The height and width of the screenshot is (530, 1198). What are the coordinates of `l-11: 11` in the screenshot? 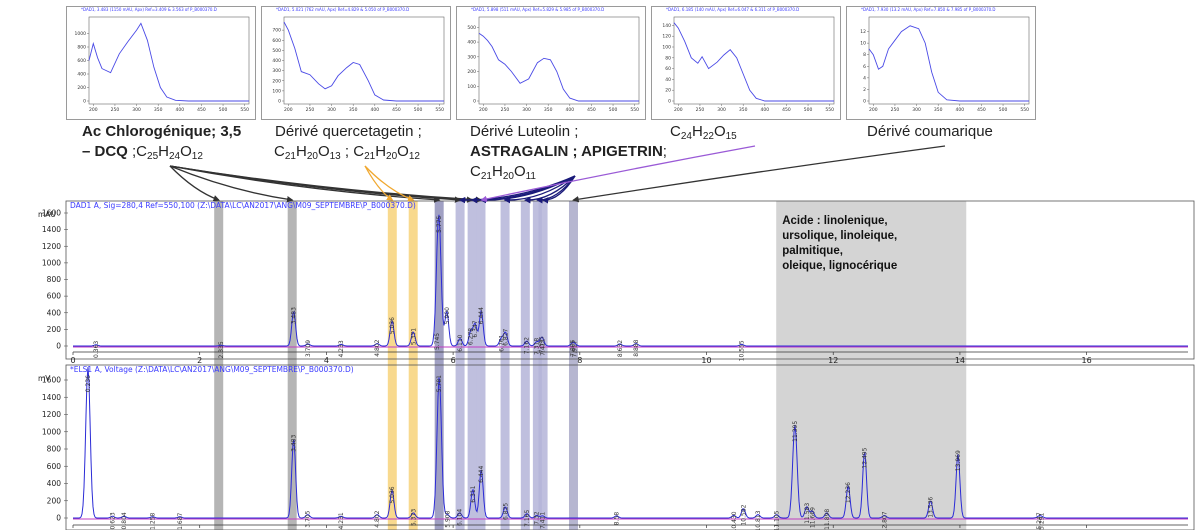 It's located at (530, 176).